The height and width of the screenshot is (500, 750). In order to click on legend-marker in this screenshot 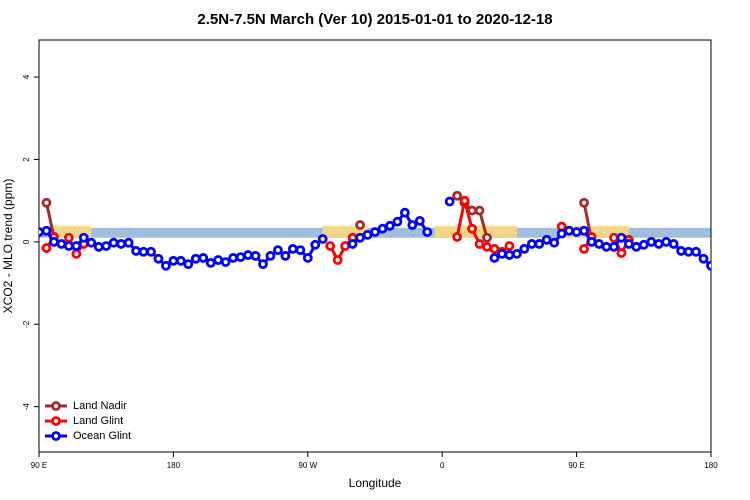, I will do `click(56, 406)`.